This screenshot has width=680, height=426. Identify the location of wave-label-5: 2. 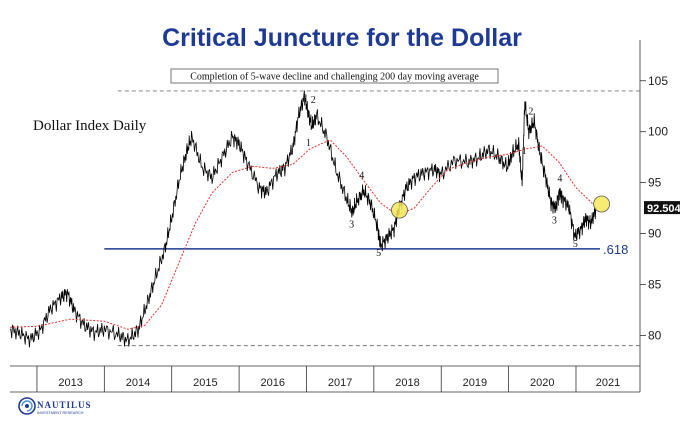
(530, 111).